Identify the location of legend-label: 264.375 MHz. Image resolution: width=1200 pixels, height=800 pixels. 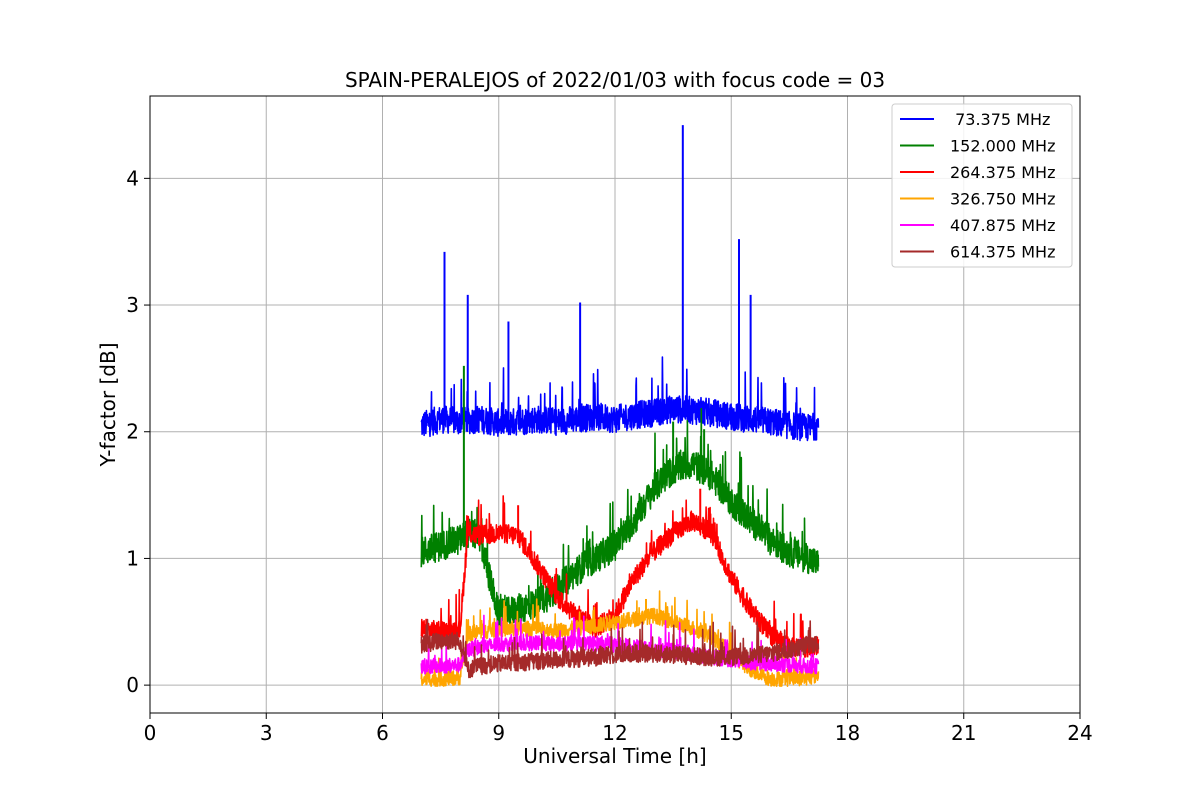
(1002, 172).